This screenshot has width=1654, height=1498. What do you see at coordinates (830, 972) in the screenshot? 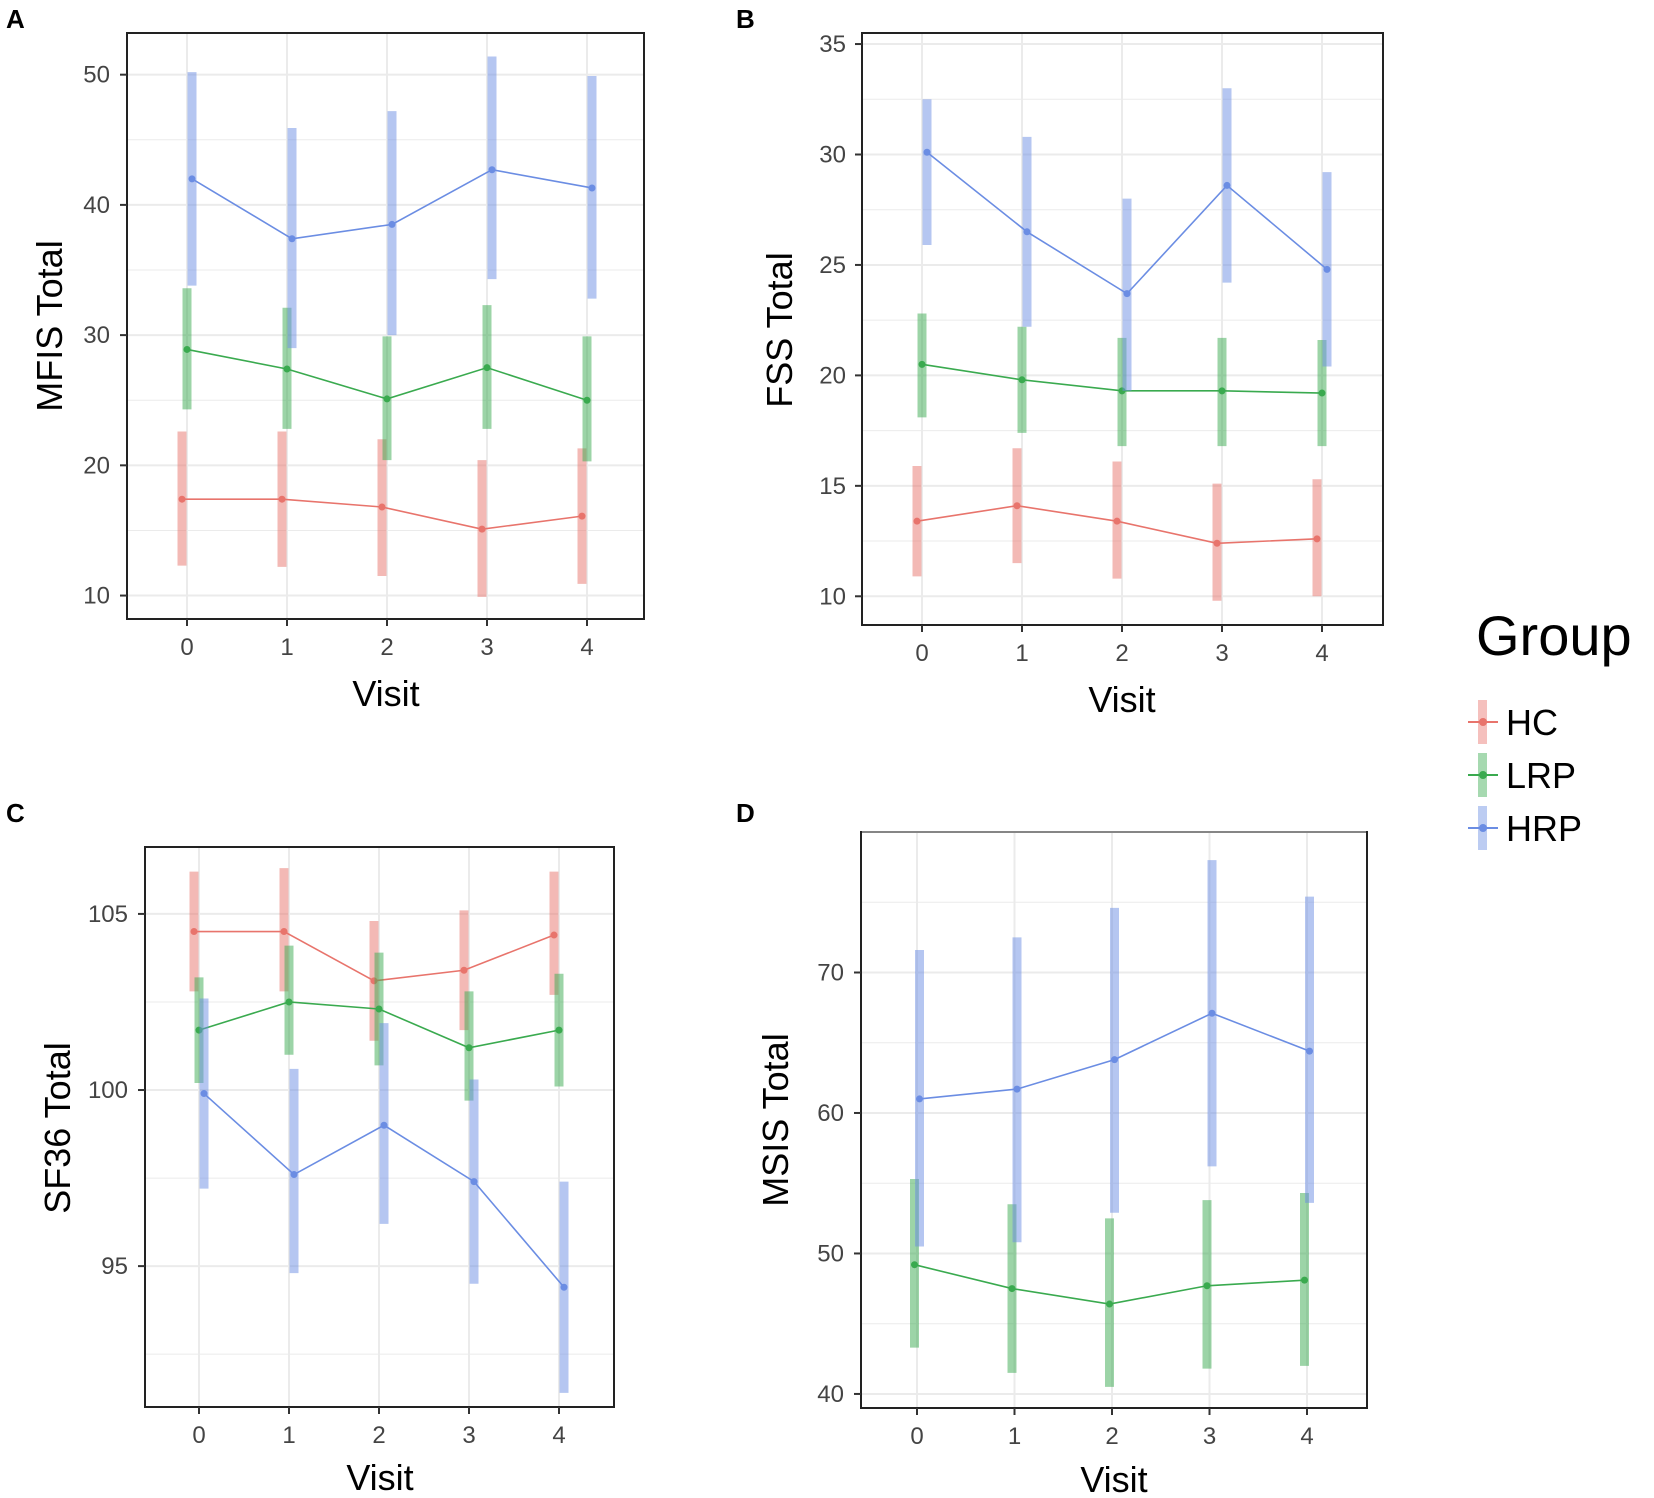
I see `y-tick-label: 70` at bounding box center [830, 972].